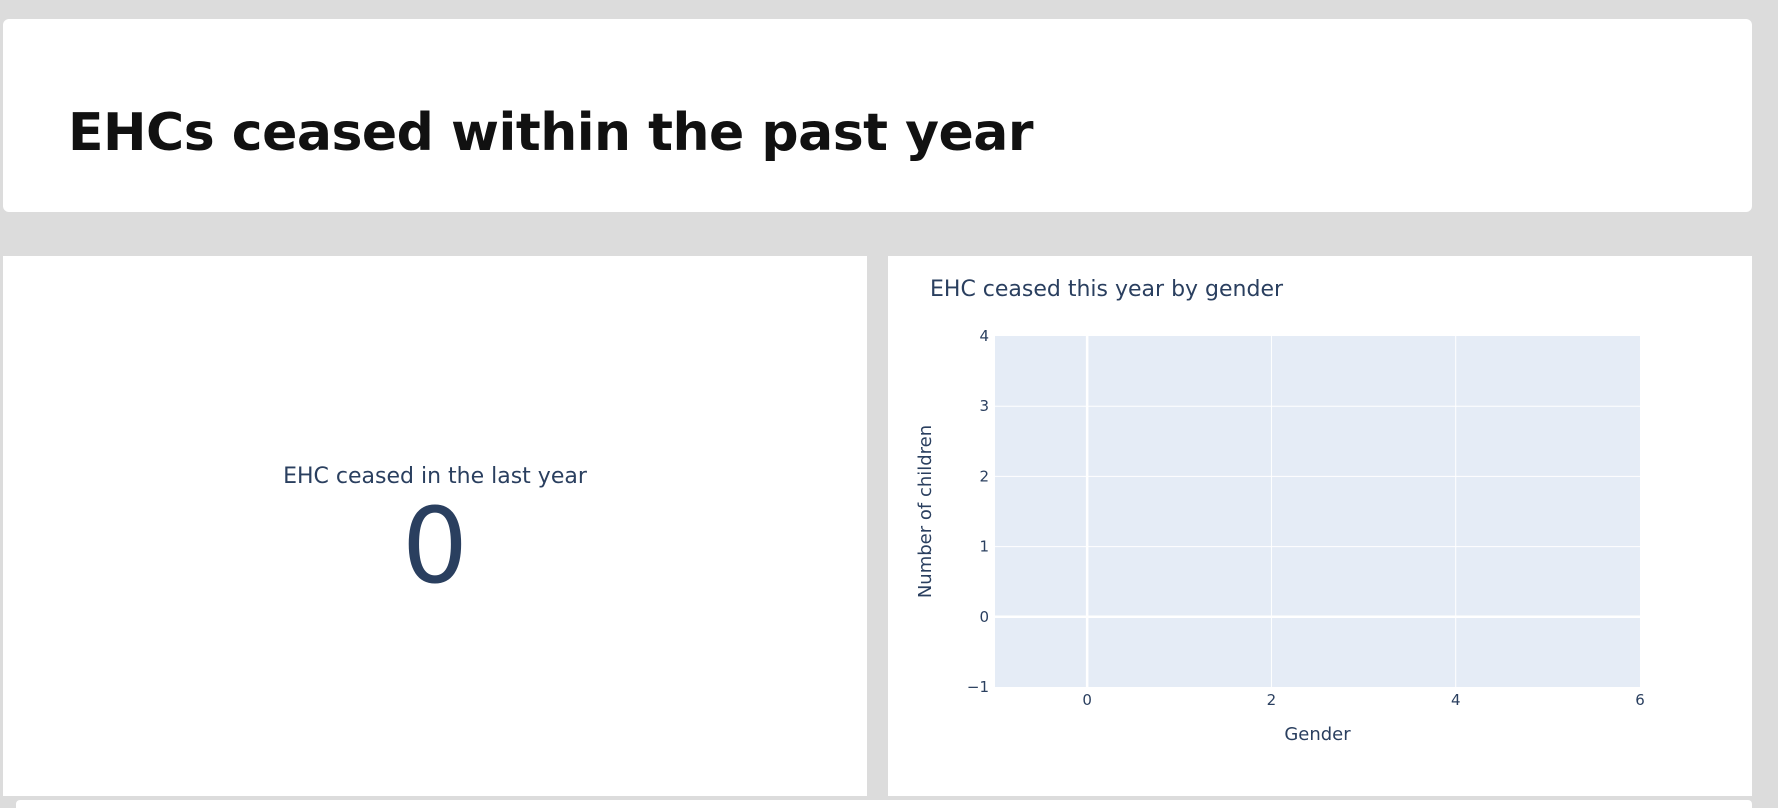 This screenshot has width=1778, height=808. What do you see at coordinates (1456, 700) in the screenshot?
I see `x-tick-label: 4` at bounding box center [1456, 700].